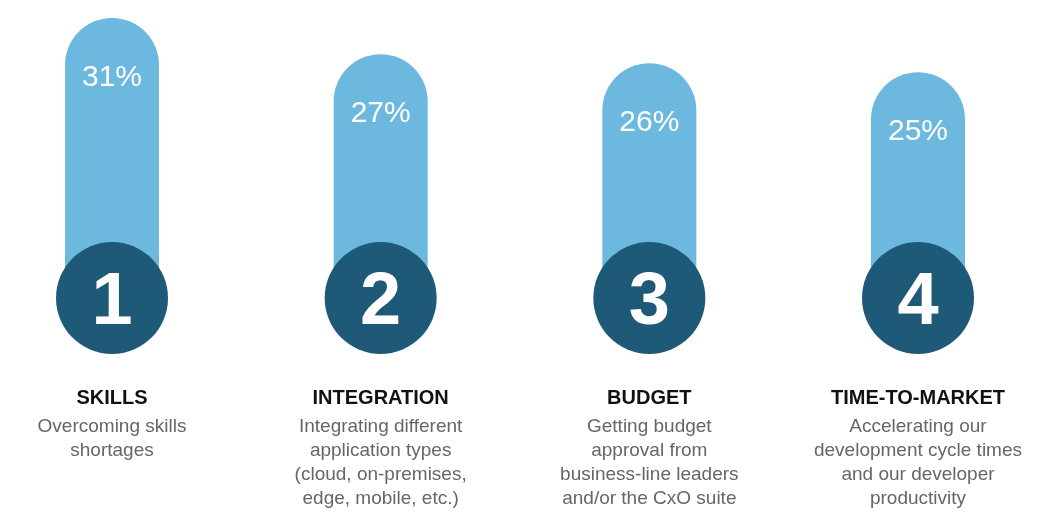  I want to click on data-label: 27%, so click(380, 112).